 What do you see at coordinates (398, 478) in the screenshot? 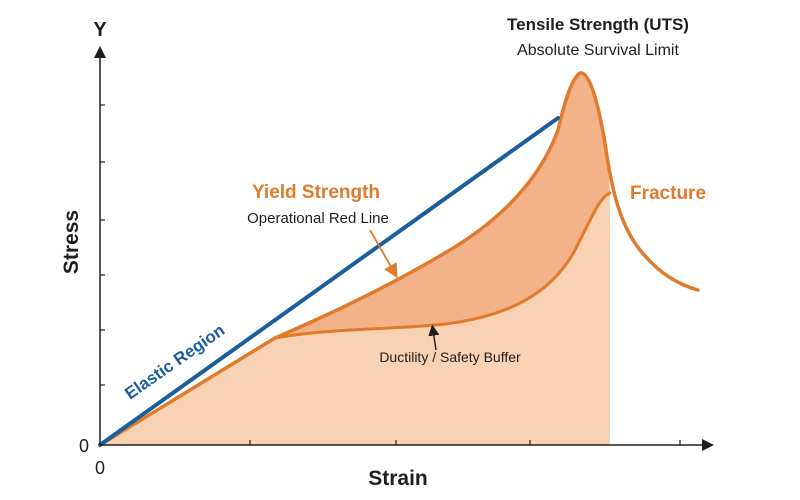
I see `x-axis-label: Strain` at bounding box center [398, 478].